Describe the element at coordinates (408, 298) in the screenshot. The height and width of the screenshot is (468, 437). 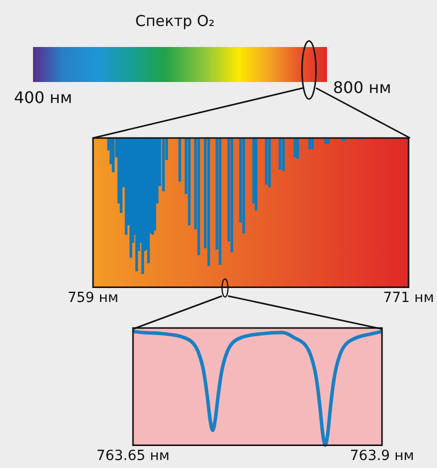
I see `x-tick-label: 771 нм` at that location.